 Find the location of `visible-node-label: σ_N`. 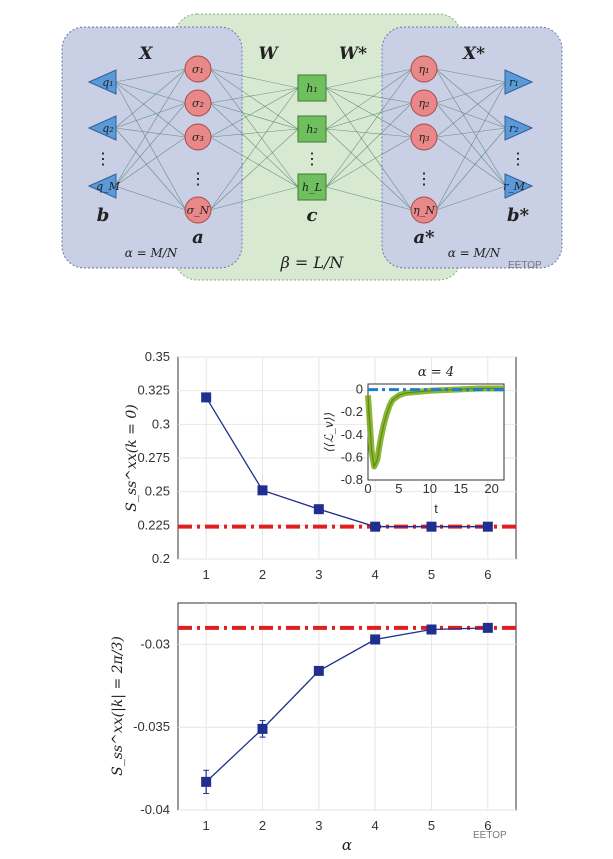

visible-node-label: σ_N is located at coordinates (198, 210).